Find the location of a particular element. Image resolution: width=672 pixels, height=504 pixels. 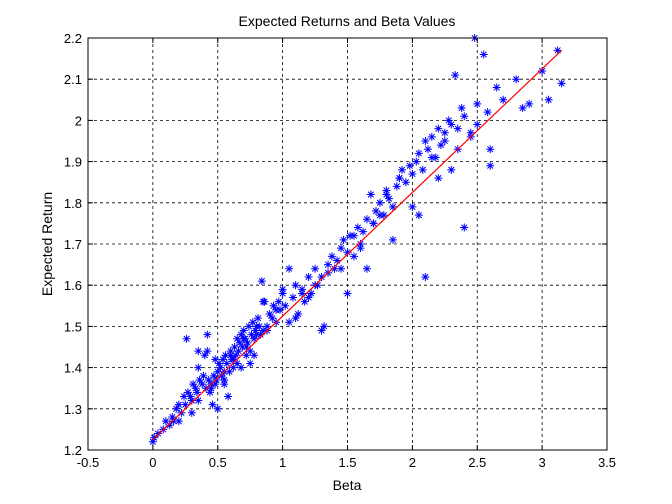

x-tick-label: 3.5 is located at coordinates (607, 462).